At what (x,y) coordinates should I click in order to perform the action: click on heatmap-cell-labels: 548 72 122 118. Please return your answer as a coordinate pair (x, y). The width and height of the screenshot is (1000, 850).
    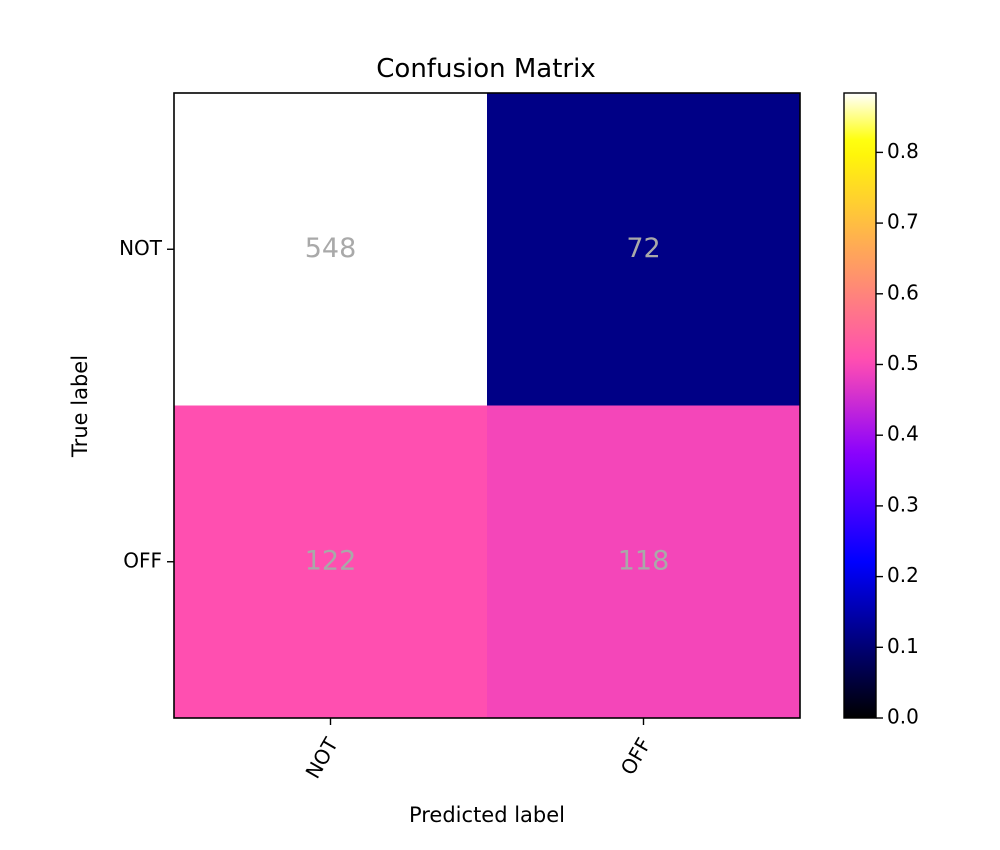
    Looking at the image, I should click on (487, 405).